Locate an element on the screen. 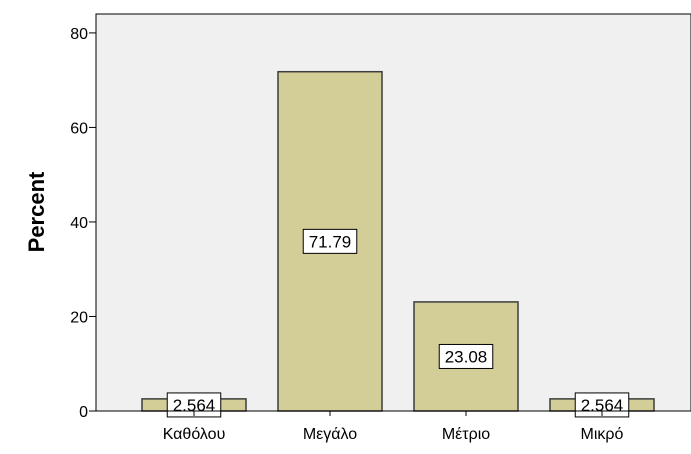 The width and height of the screenshot is (691, 454). y-axis-title: Percent is located at coordinates (36, 211).